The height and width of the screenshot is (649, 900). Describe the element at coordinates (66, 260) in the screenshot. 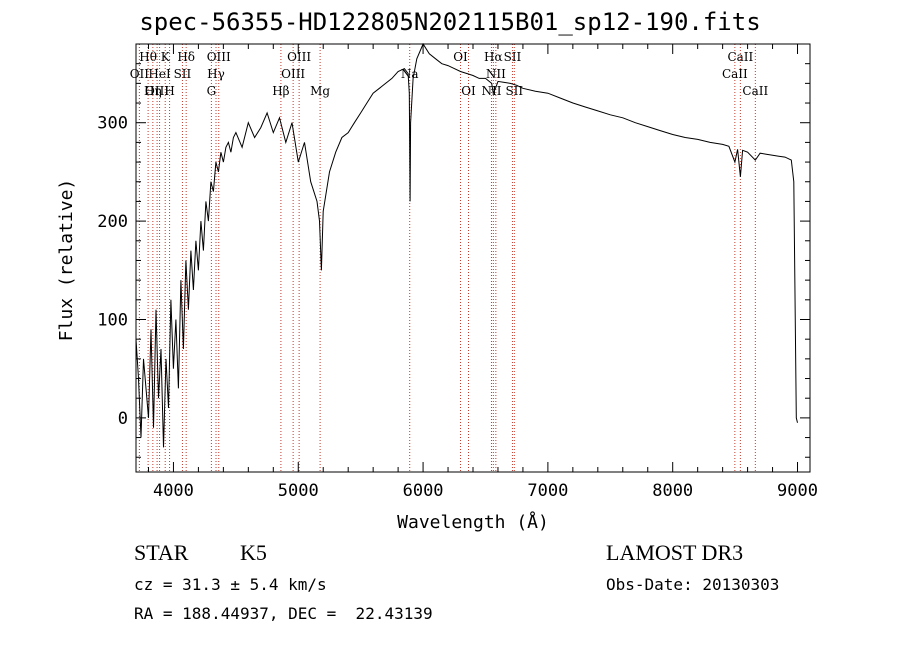

I see `y-axis-label: Flux (relative)` at that location.